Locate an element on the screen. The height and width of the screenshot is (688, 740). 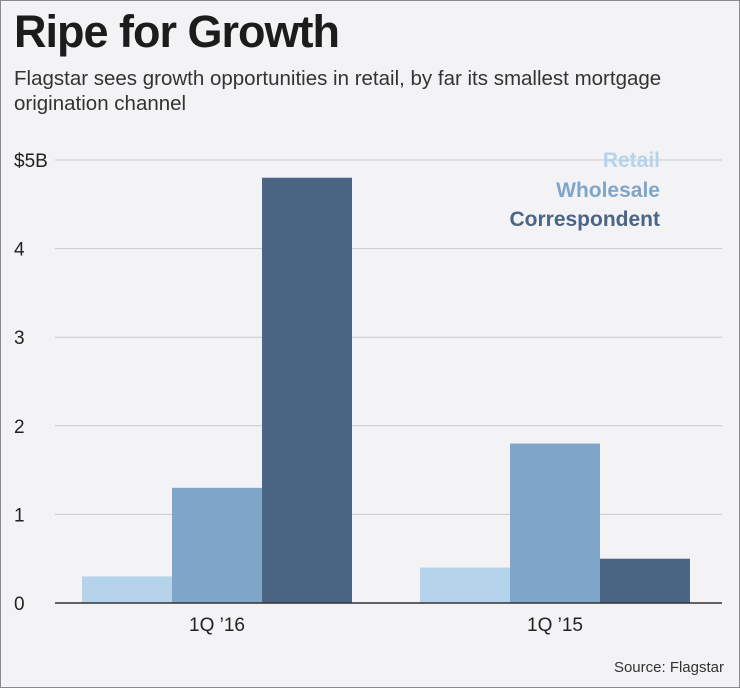
y-tick-label: 3 is located at coordinates (19, 338).